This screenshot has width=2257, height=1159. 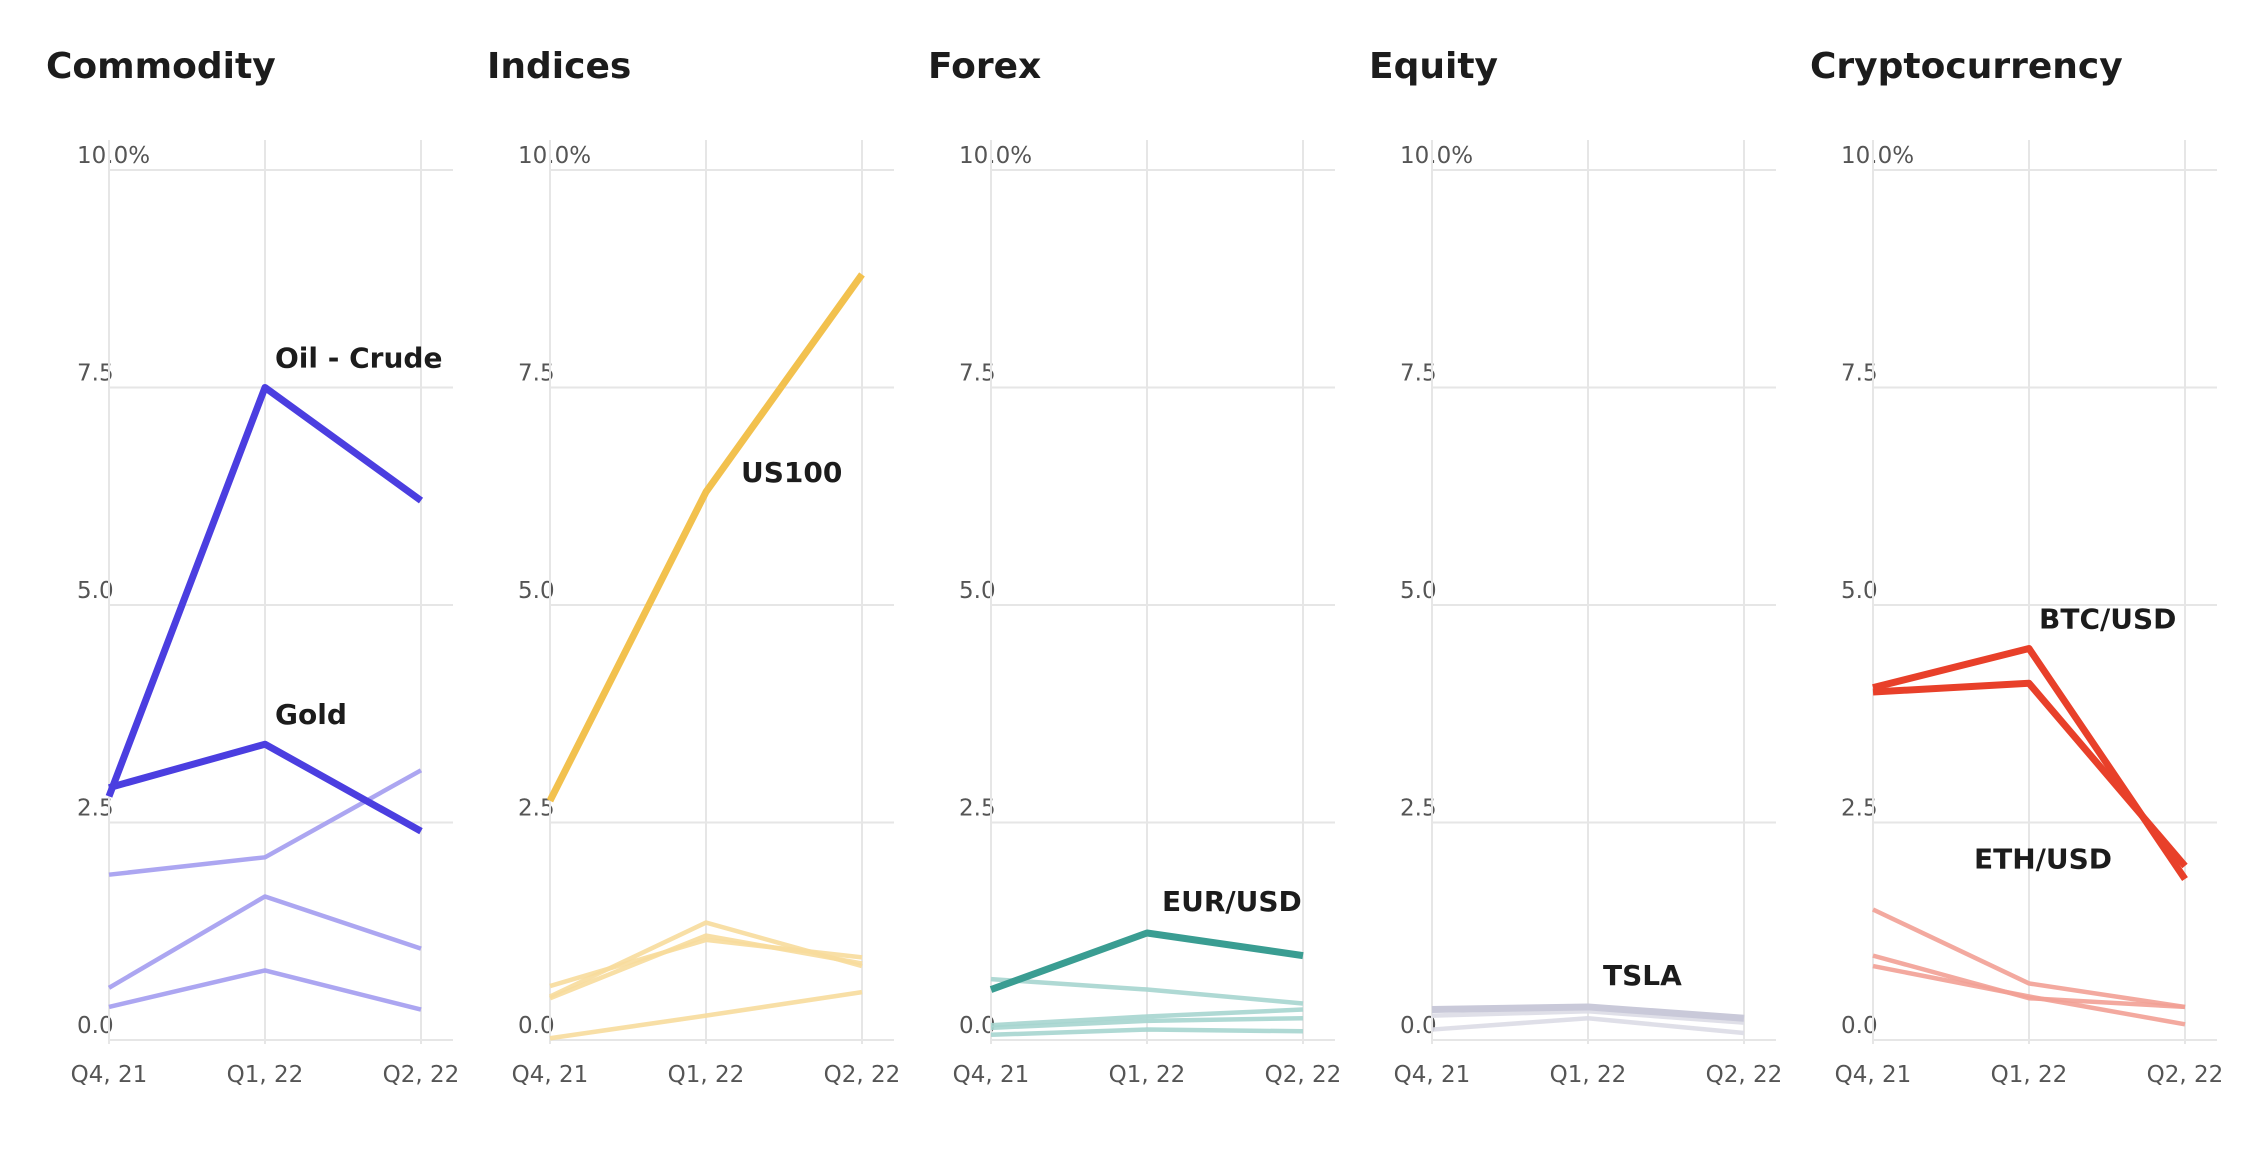 I want to click on panel-title: Forex, so click(x=984, y=66).